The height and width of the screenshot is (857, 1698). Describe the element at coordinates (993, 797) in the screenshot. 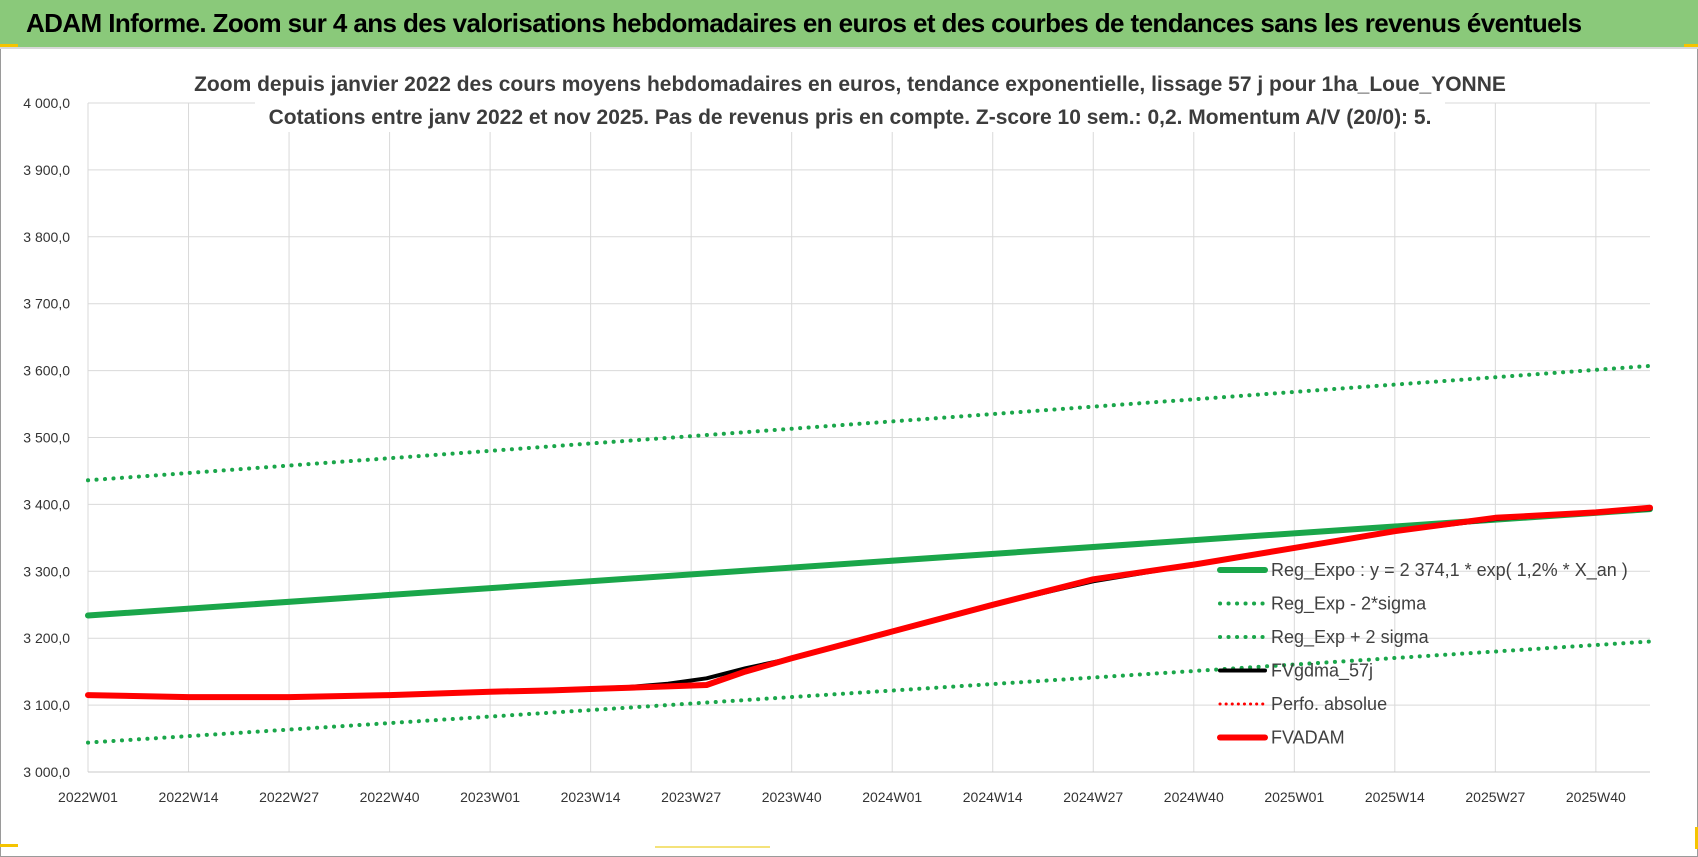

I see `x-tick-label: 2024W14` at that location.